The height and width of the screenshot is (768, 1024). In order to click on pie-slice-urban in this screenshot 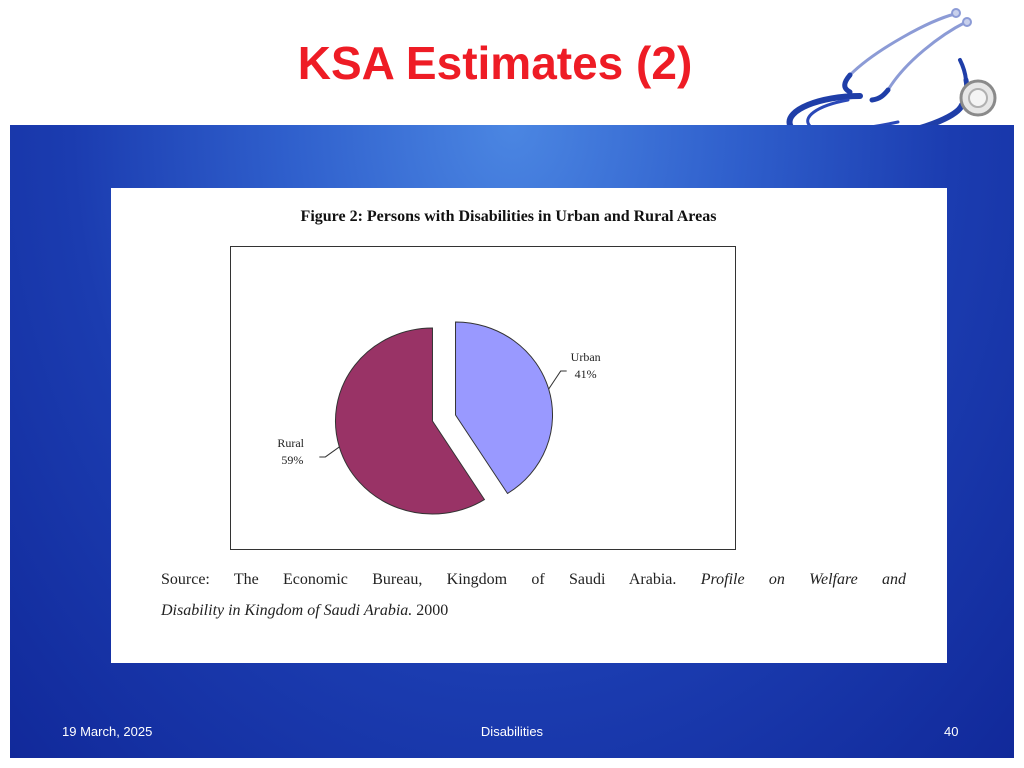, I will do `click(504, 408)`.